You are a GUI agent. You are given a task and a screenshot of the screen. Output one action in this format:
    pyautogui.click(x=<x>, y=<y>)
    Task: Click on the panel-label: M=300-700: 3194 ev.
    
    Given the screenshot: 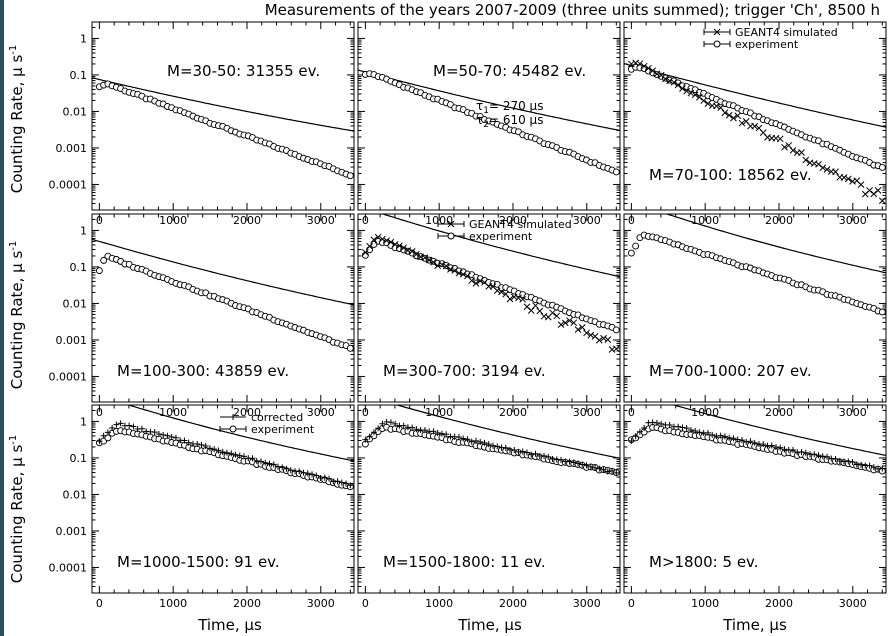 What is the action you would take?
    pyautogui.click(x=464, y=371)
    